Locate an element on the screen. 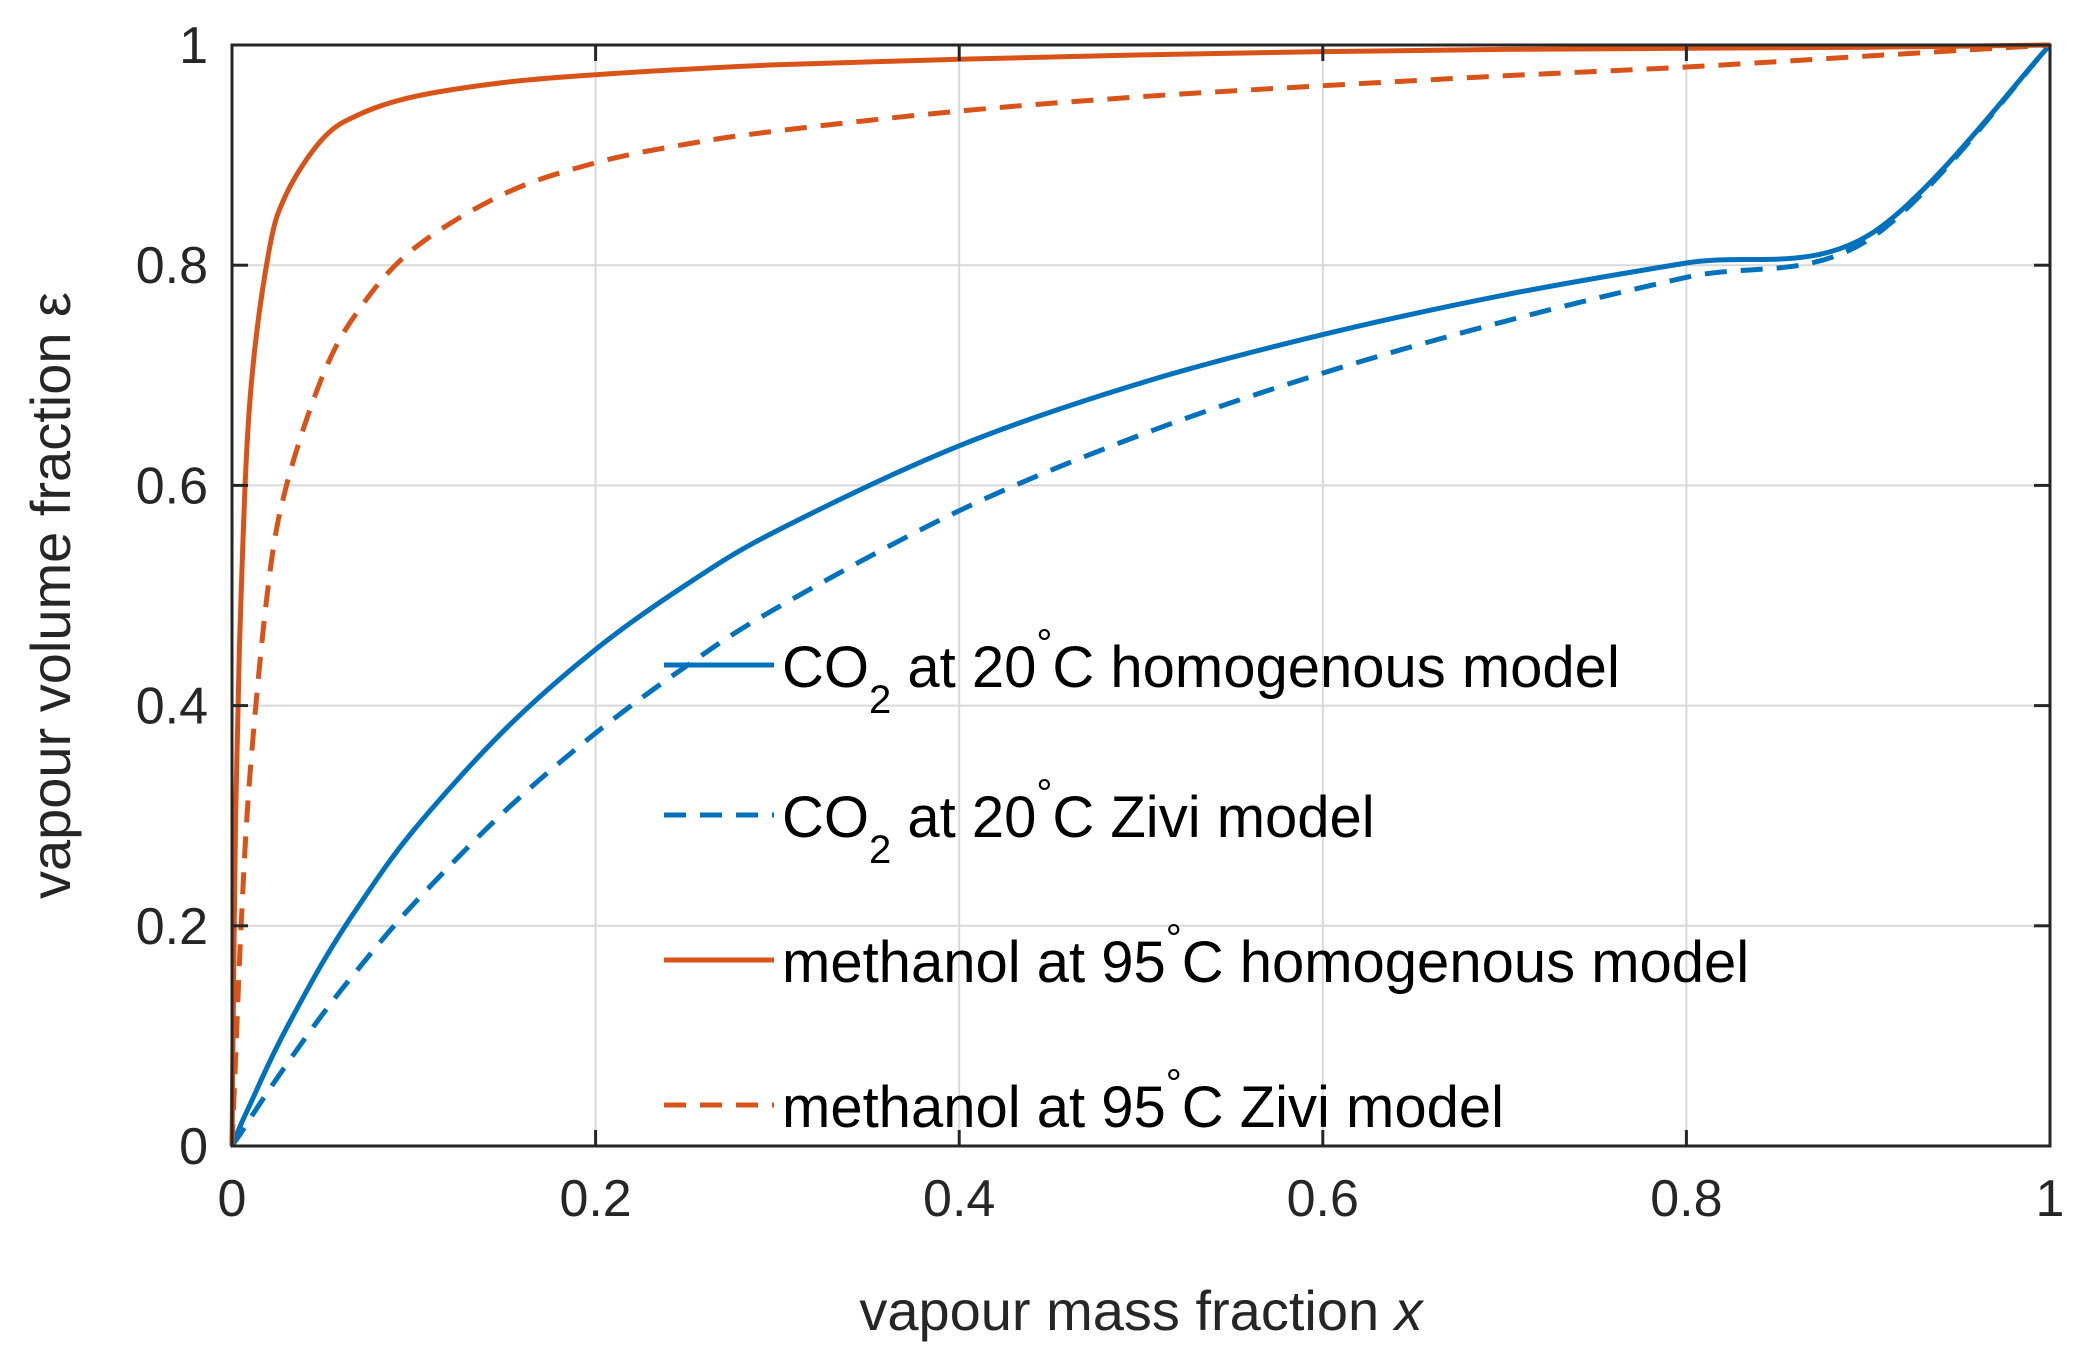  y-tick-label: 1 is located at coordinates (193, 46).